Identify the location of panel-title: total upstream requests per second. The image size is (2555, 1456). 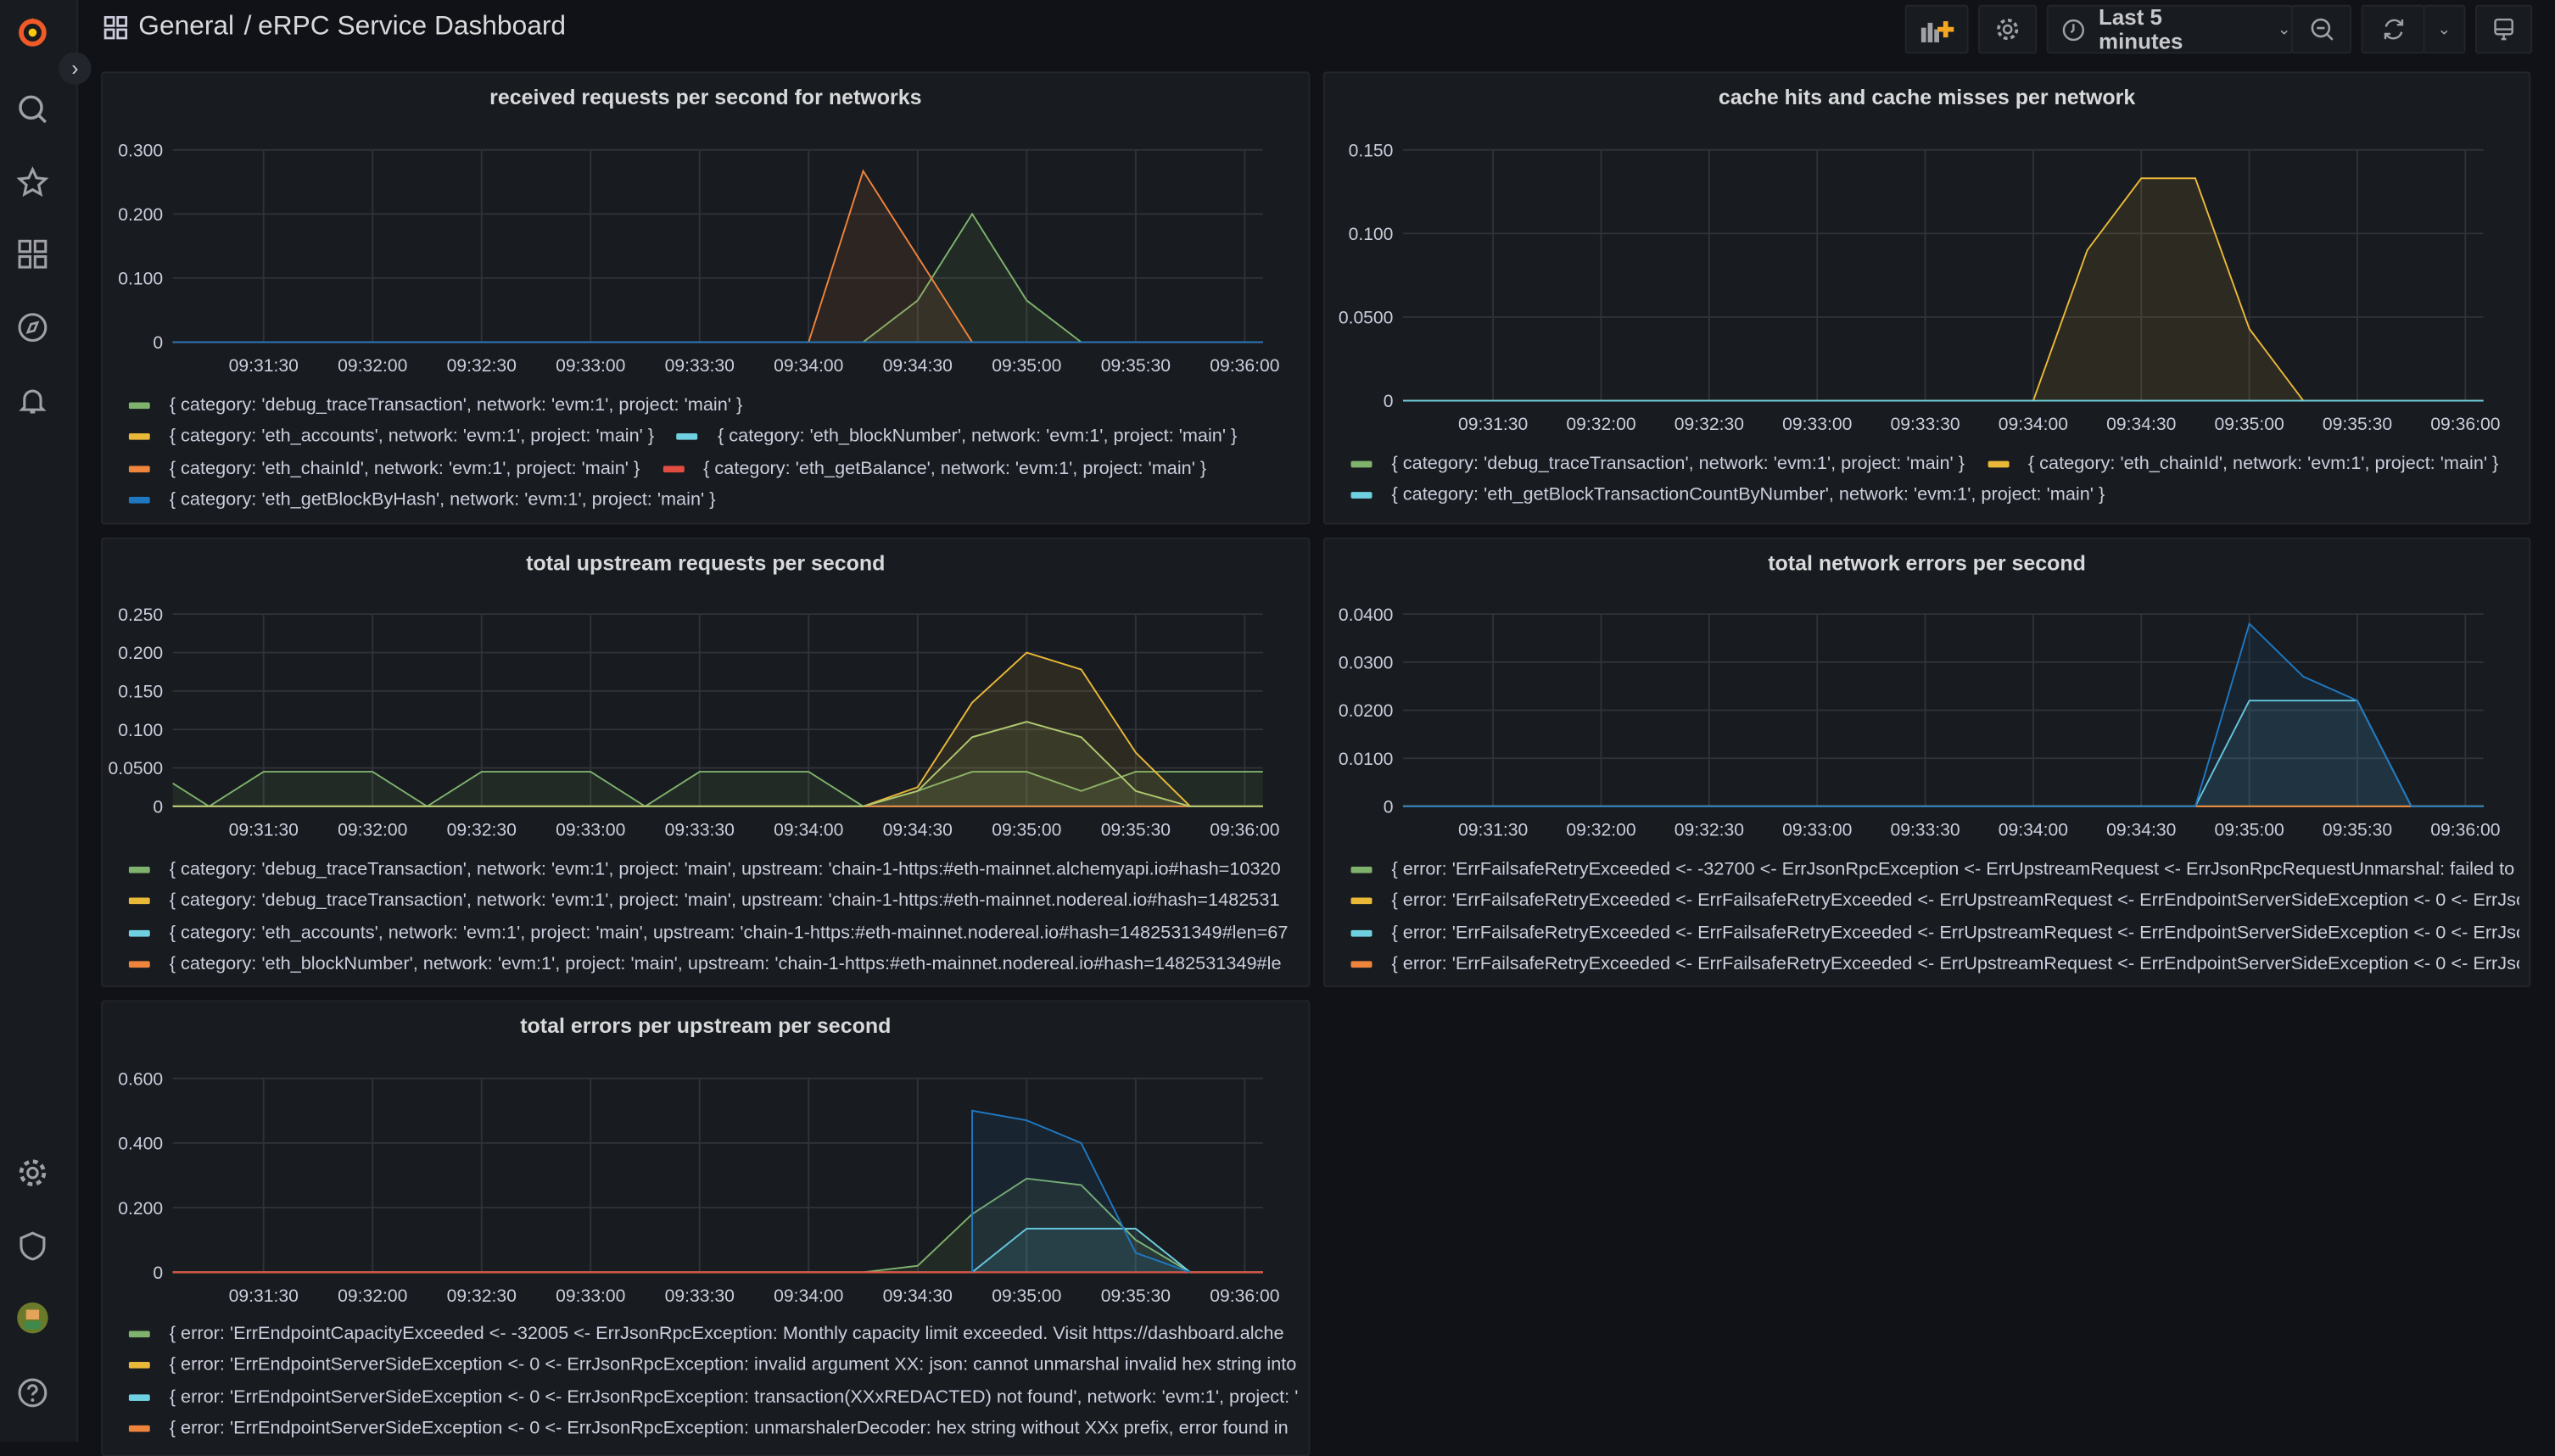
(706, 563).